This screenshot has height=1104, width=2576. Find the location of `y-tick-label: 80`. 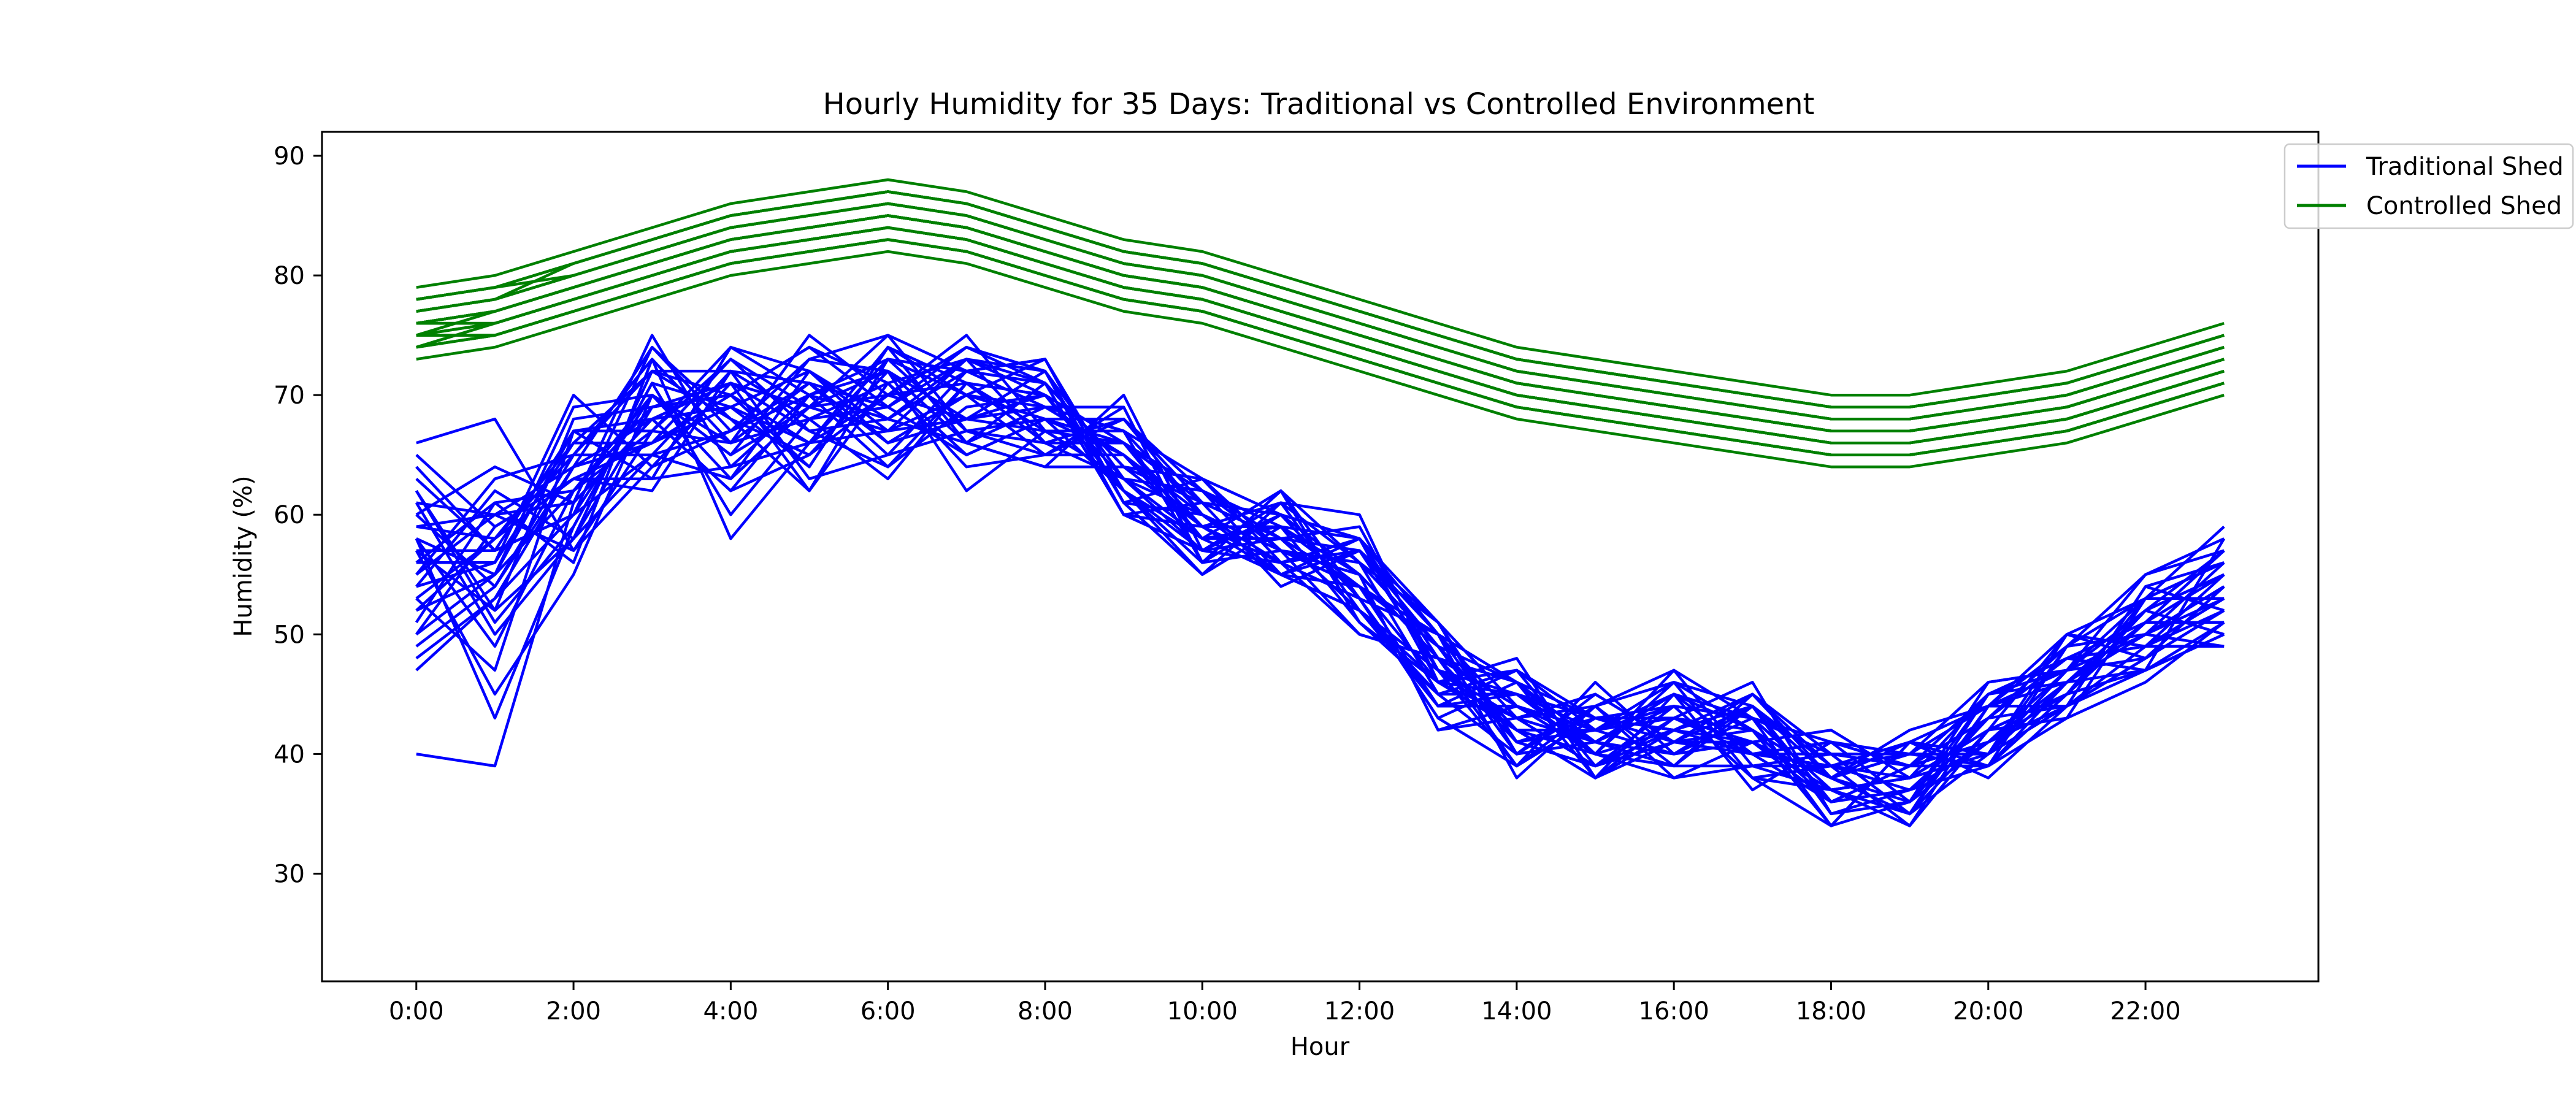

y-tick-label: 80 is located at coordinates (289, 276).